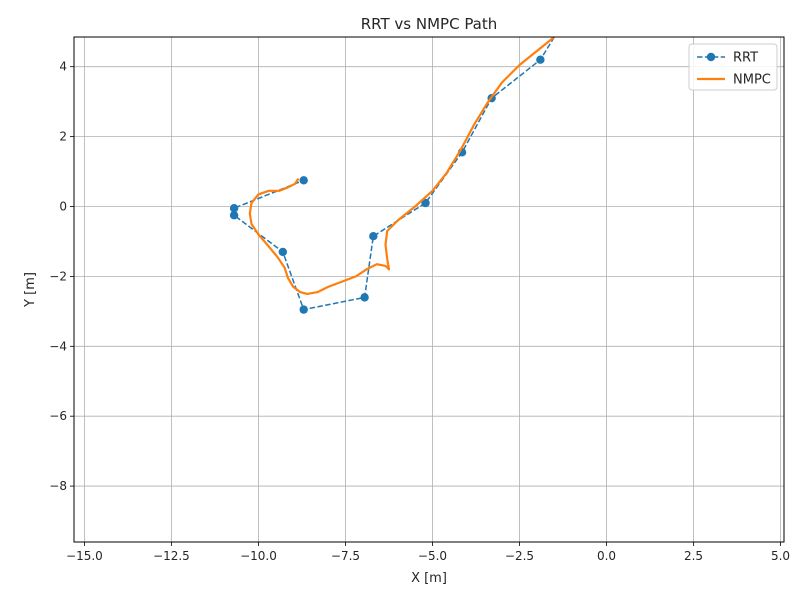 The height and width of the screenshot is (600, 800). Describe the element at coordinates (752, 80) in the screenshot. I see `legend-nmpc-label: NMPC` at that location.